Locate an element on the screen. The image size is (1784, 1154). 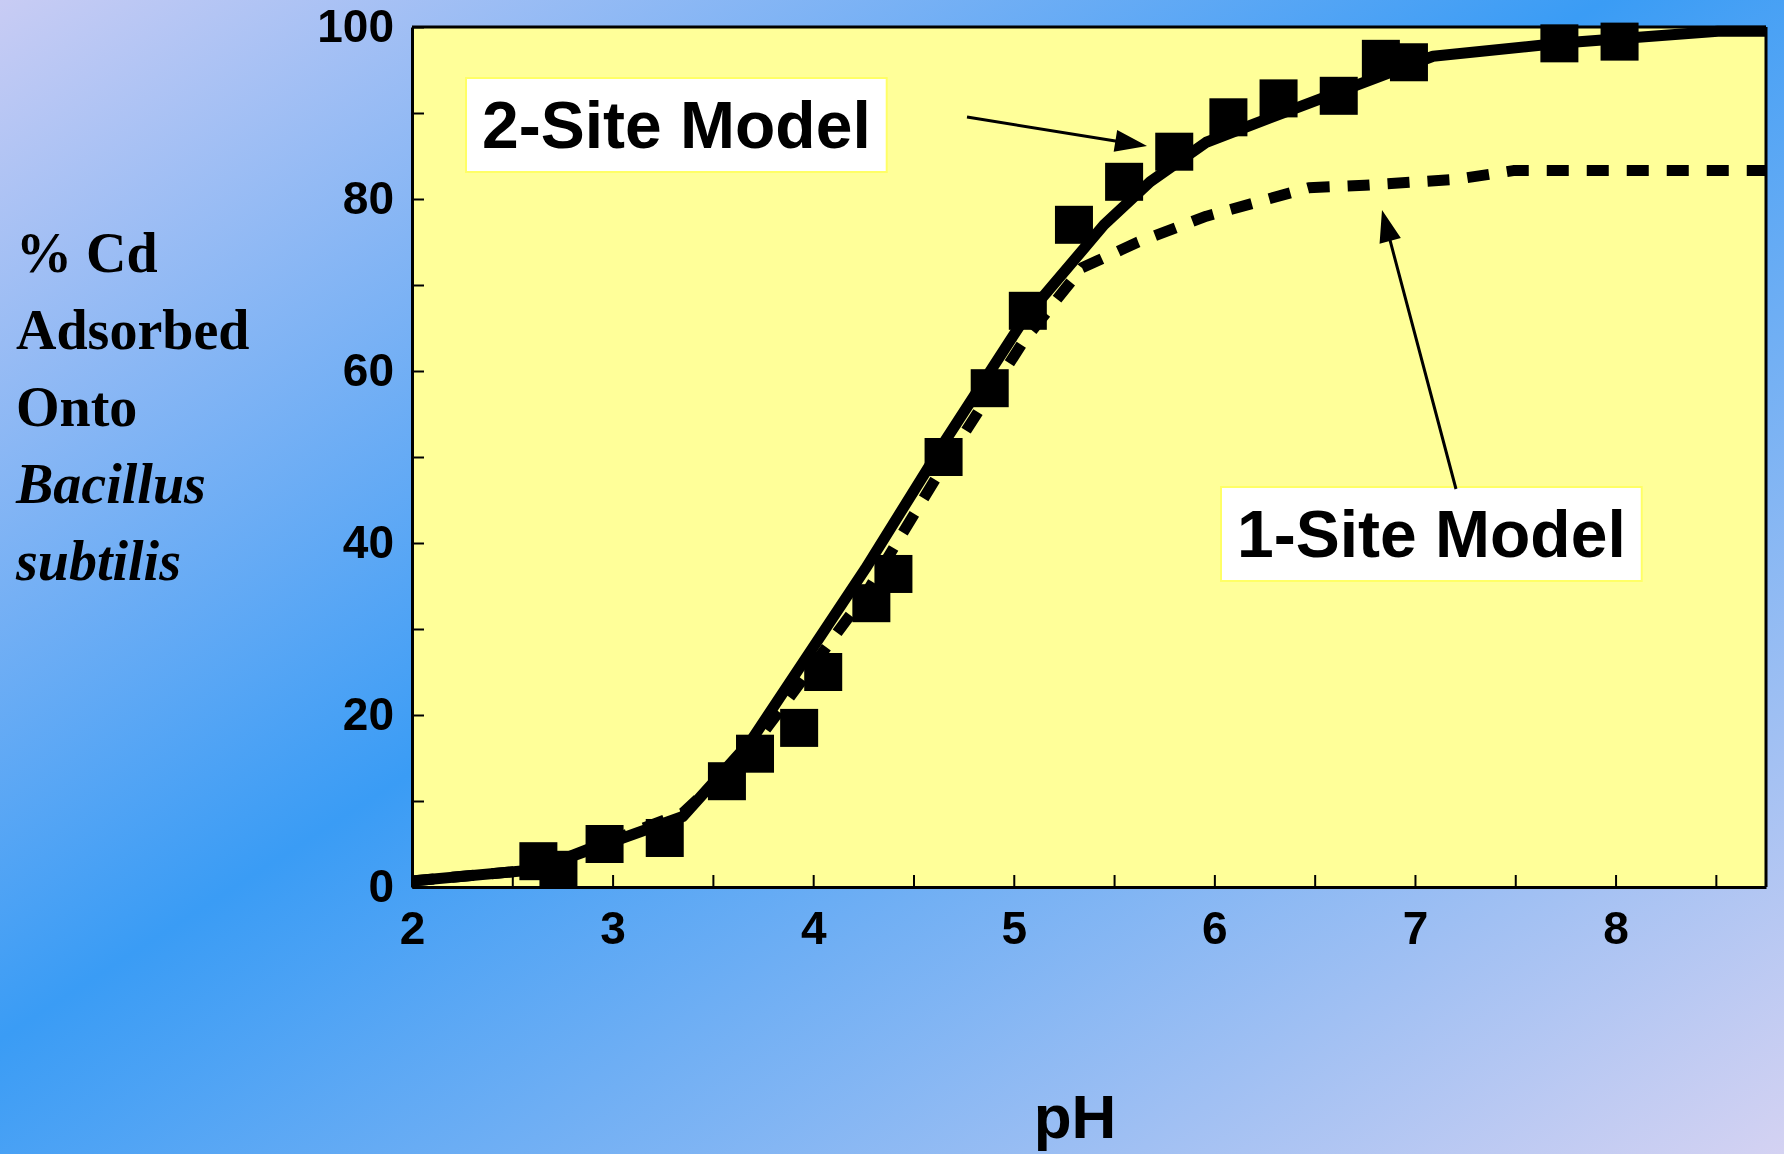
x-tick-label: 2 is located at coordinates (412, 927).